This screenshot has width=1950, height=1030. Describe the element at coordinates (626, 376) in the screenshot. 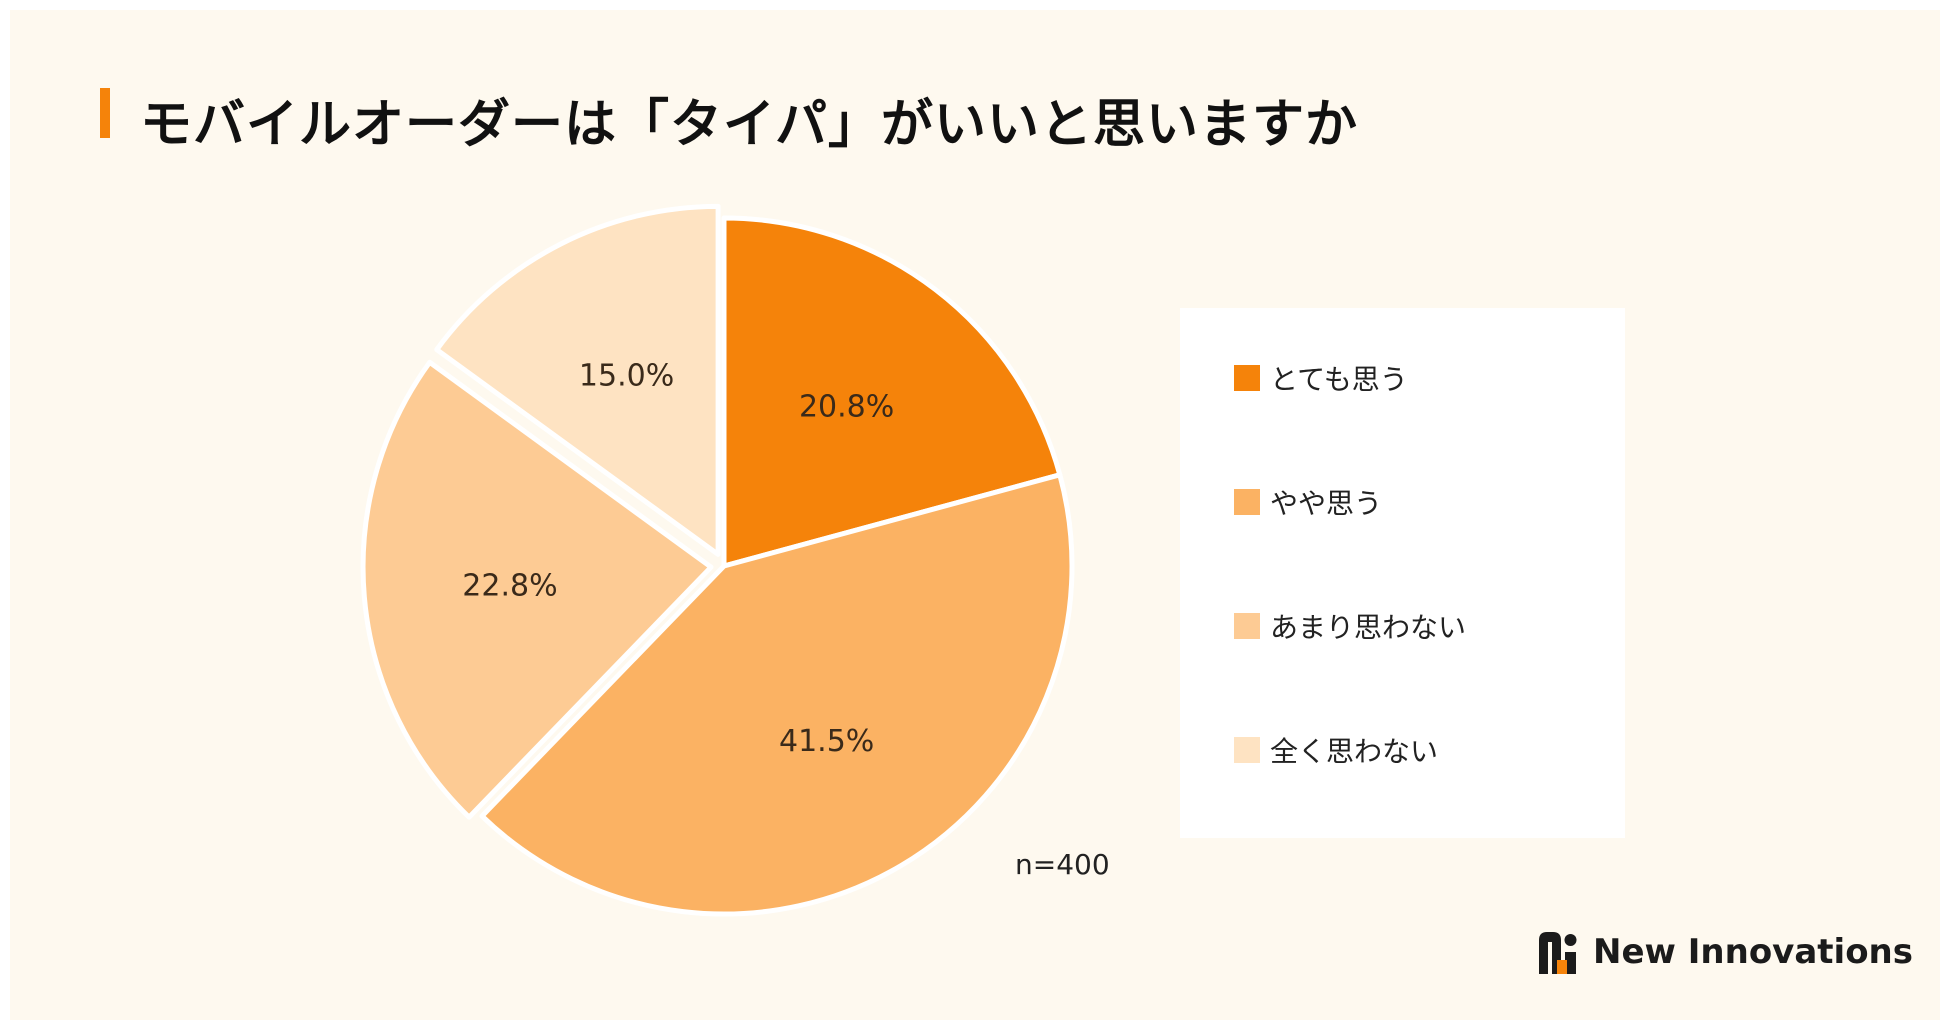

I see `pie-value-label-3: 15.0%` at that location.